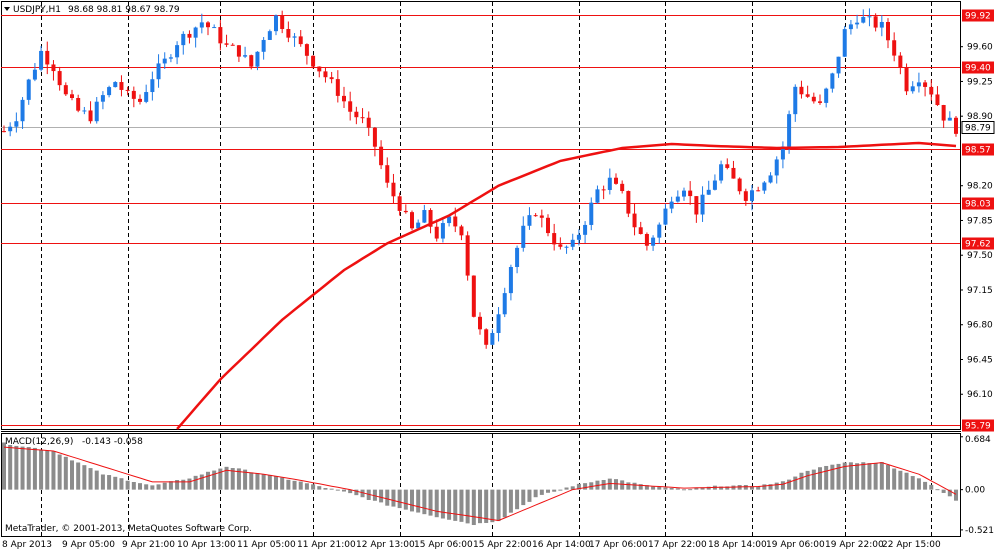 The image size is (1000, 551). What do you see at coordinates (677, 545) in the screenshot?
I see `x-tick-label: 17 Apr 22:00` at bounding box center [677, 545].